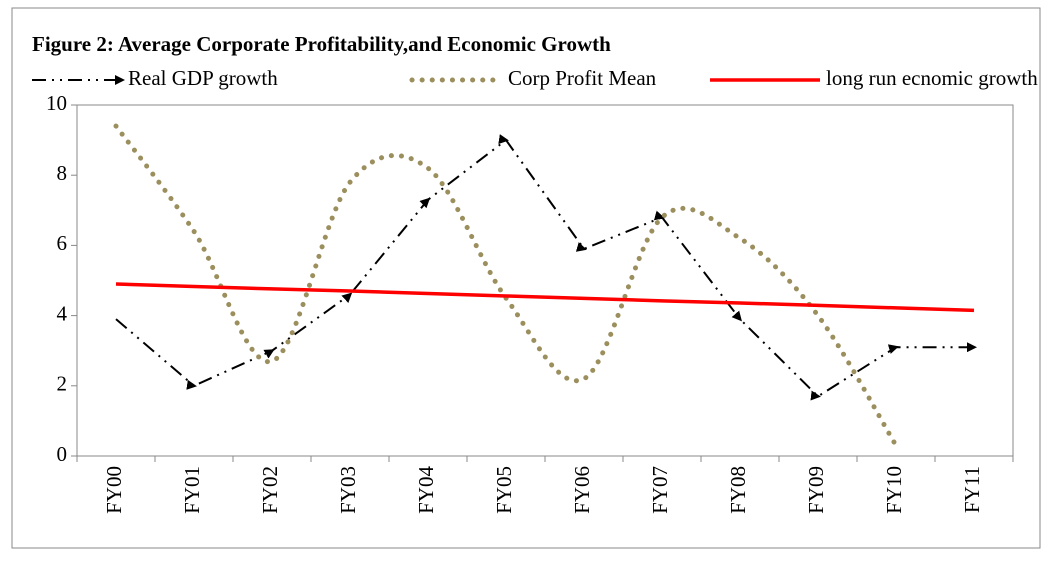 The image size is (1053, 561). Describe the element at coordinates (62, 173) in the screenshot. I see `y-tick-label: 8` at that location.